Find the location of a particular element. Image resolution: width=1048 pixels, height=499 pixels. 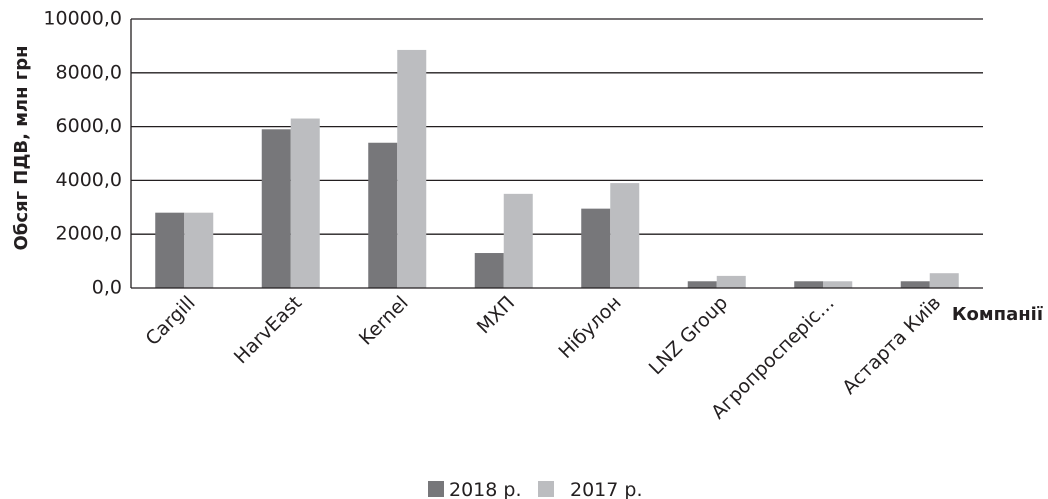

x-tick-label: Астарта Київ is located at coordinates (891, 345).